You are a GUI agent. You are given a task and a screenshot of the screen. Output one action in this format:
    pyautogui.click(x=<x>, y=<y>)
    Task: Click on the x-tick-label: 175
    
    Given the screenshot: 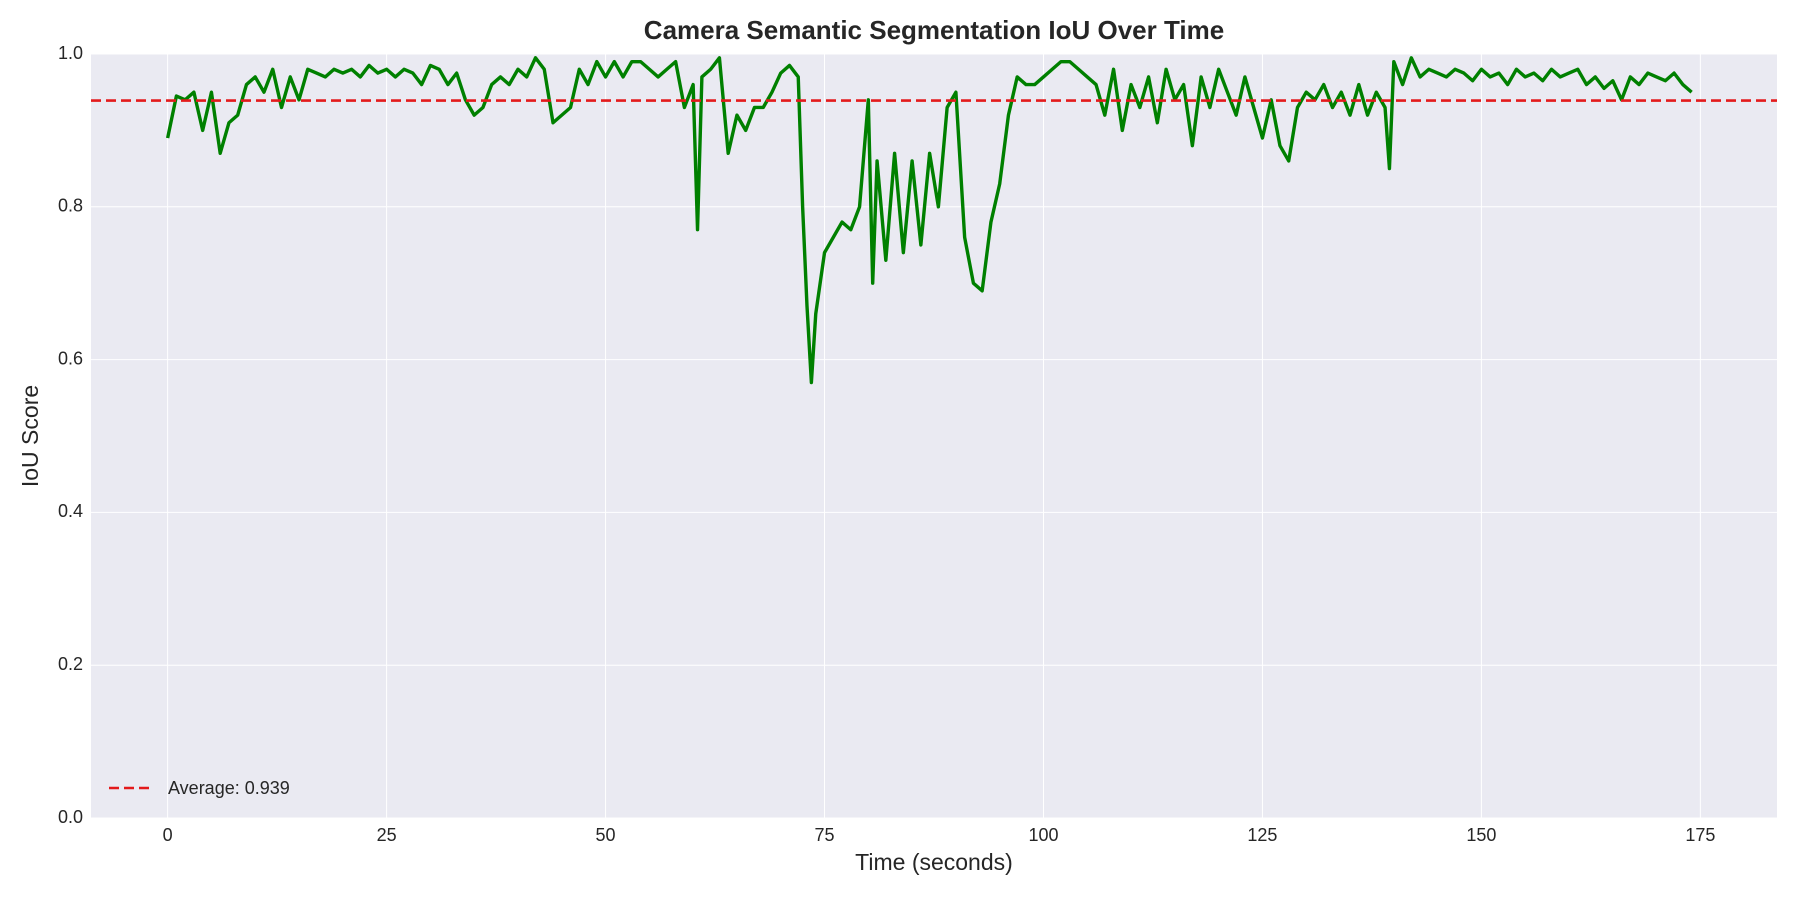 What is the action you would take?
    pyautogui.click(x=1700, y=835)
    